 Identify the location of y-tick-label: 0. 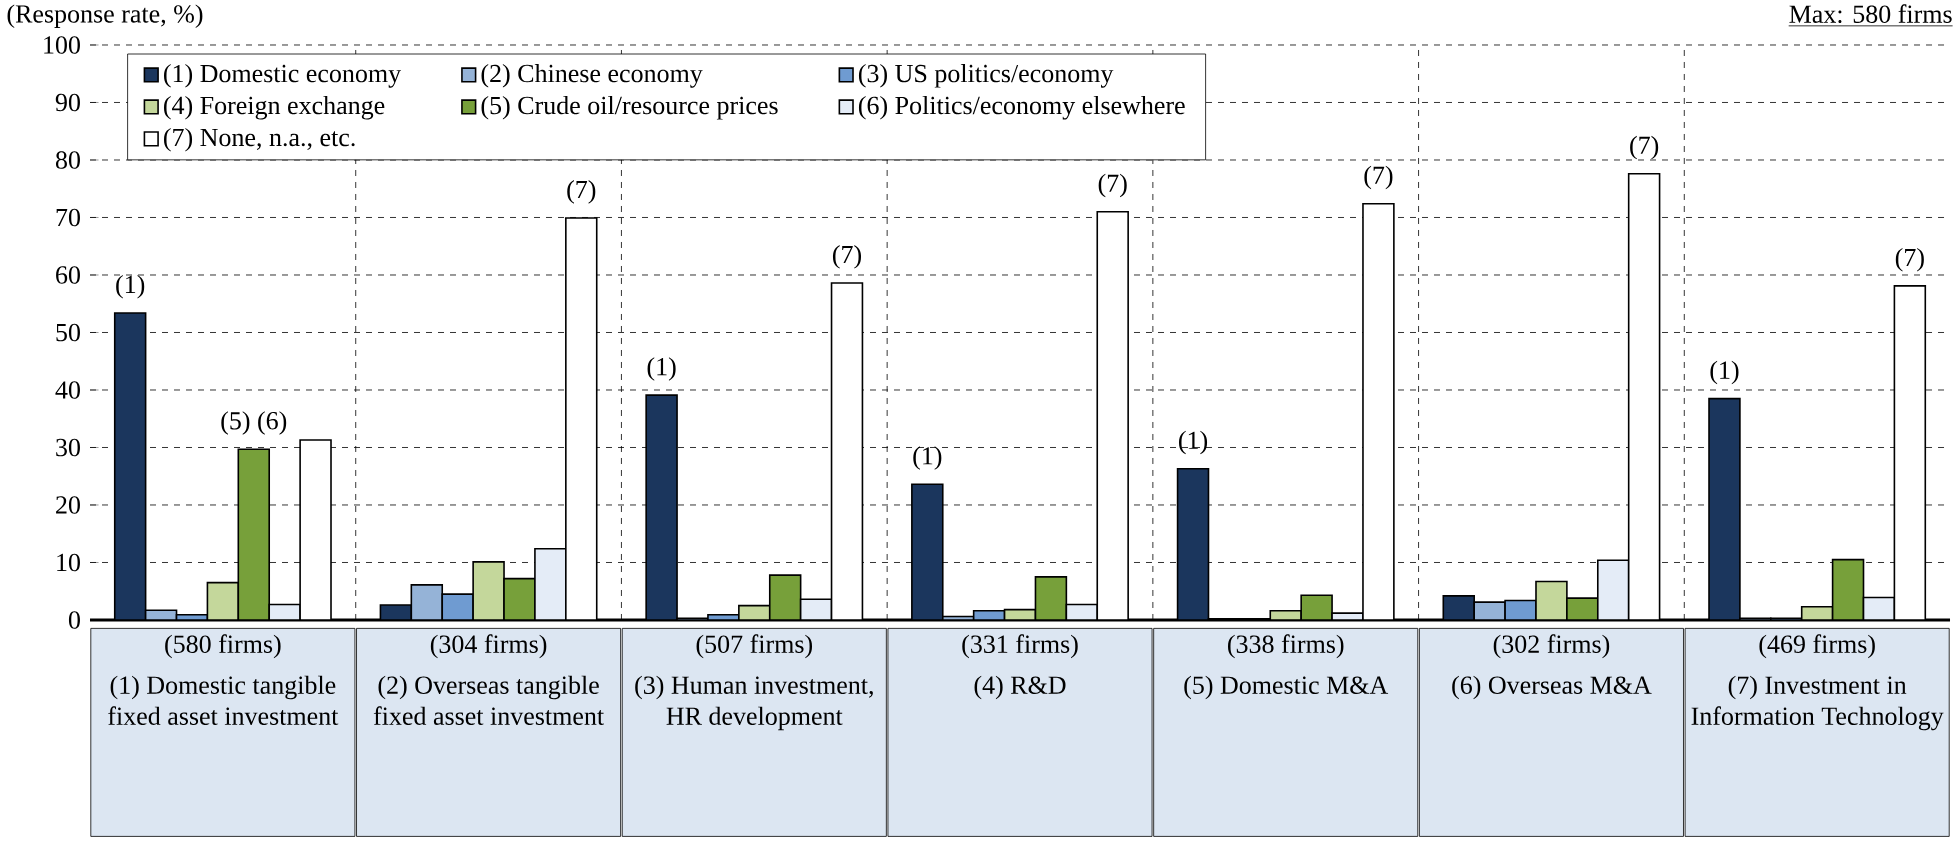
(74, 620).